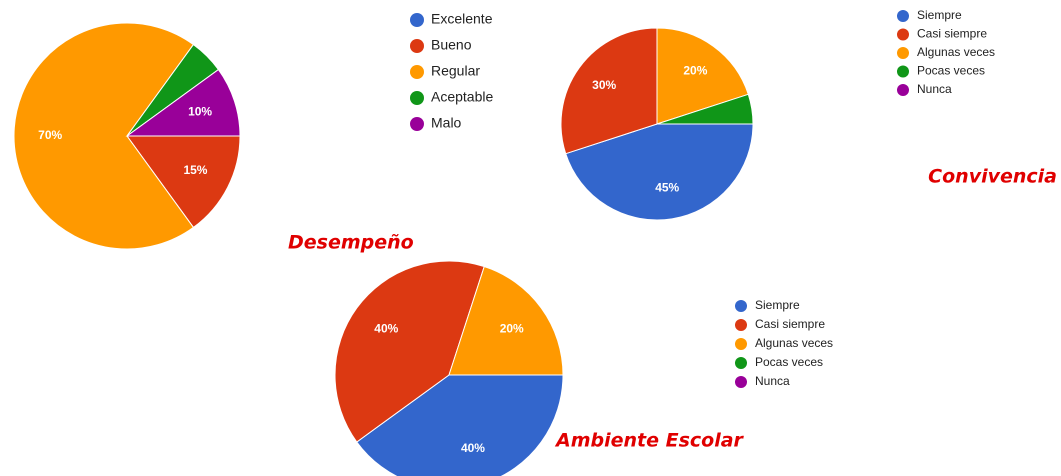 Image resolution: width=1061 pixels, height=476 pixels. Describe the element at coordinates (649, 441) in the screenshot. I see `chart-title: Ambiente Escolar` at that location.